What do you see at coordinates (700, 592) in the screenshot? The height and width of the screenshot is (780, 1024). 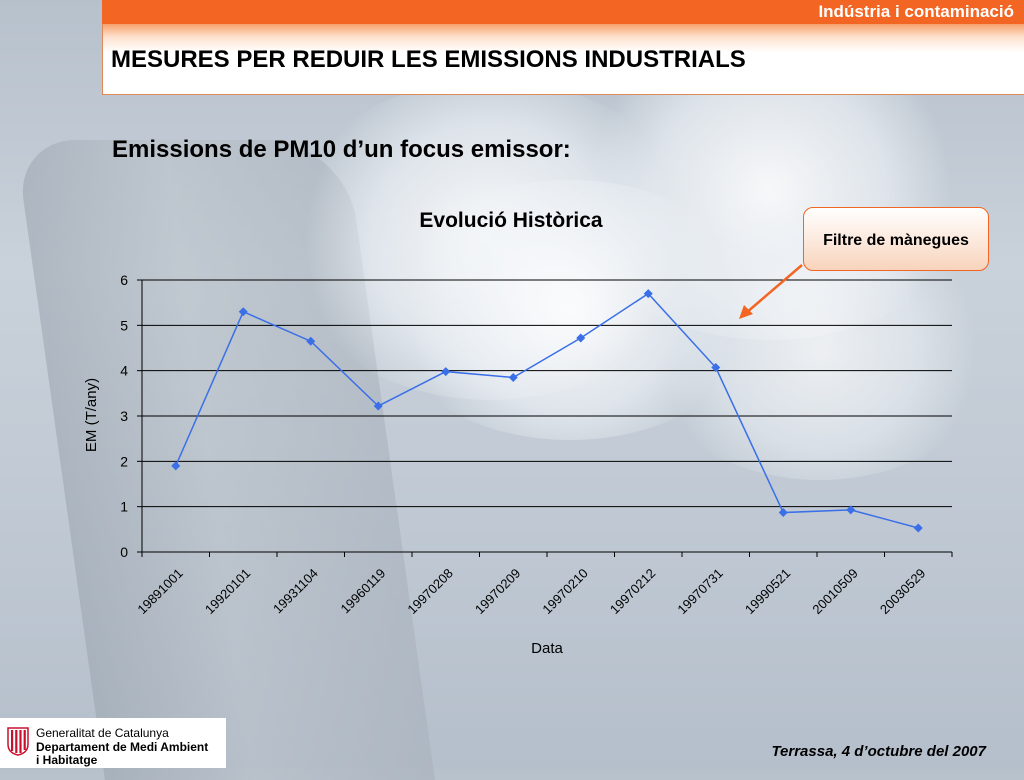 I see `x-tick-label: 19970731` at bounding box center [700, 592].